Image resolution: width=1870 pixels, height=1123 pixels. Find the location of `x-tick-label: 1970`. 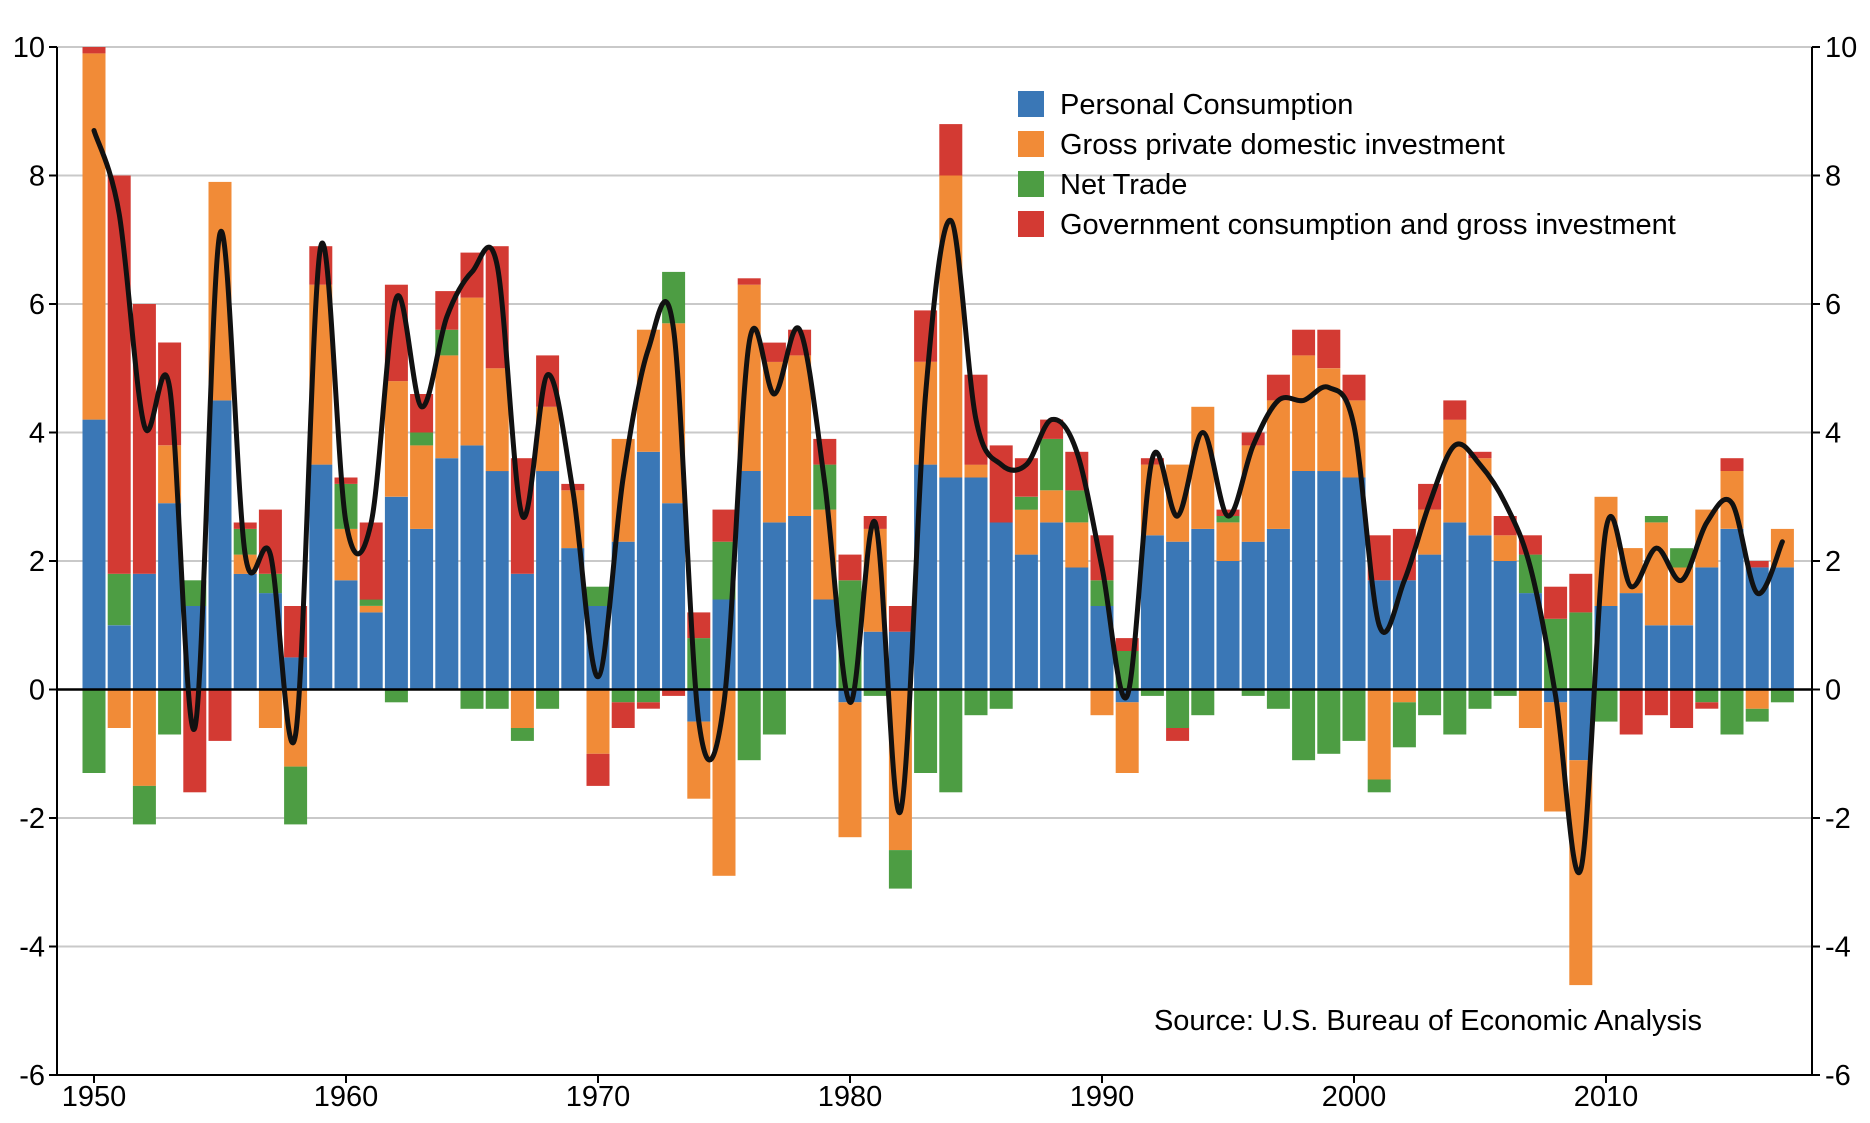

x-tick-label: 1970 is located at coordinates (598, 1097).